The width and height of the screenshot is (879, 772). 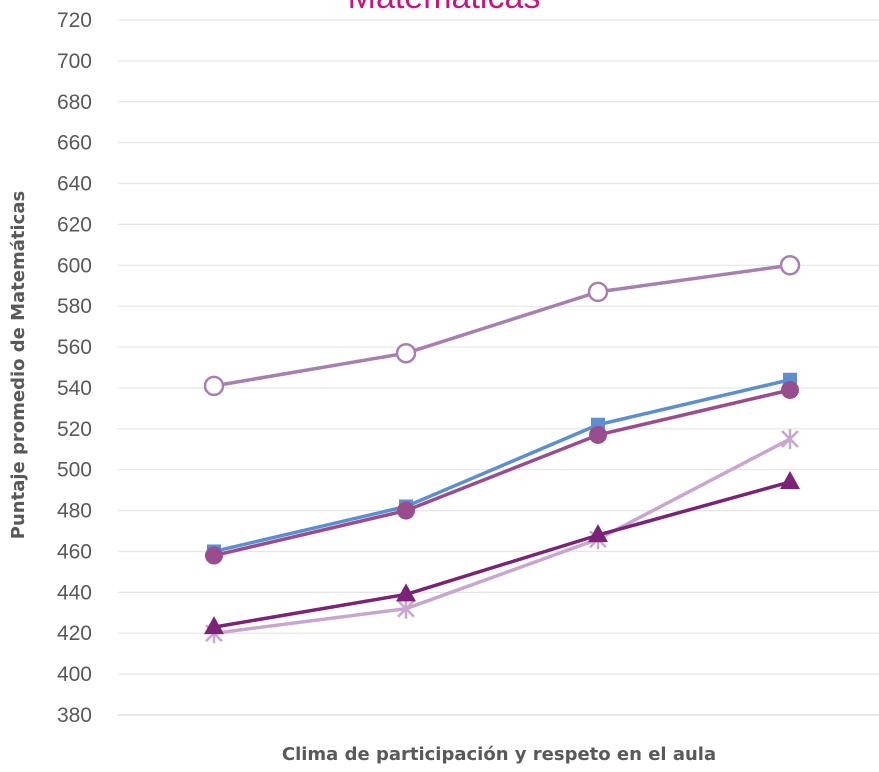 I want to click on y-tick-label: 560, so click(x=74, y=347).